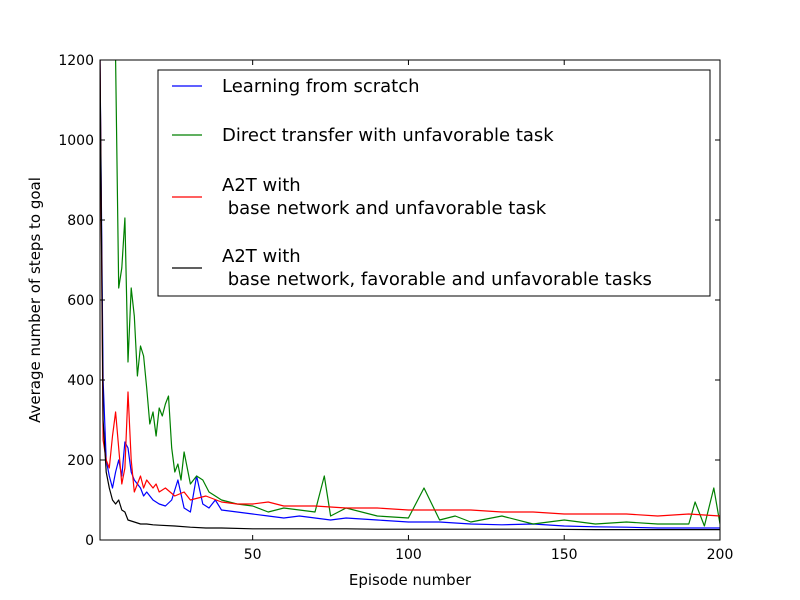 The height and width of the screenshot is (600, 800). What do you see at coordinates (80, 301) in the screenshot?
I see `y-tick-label: 600` at bounding box center [80, 301].